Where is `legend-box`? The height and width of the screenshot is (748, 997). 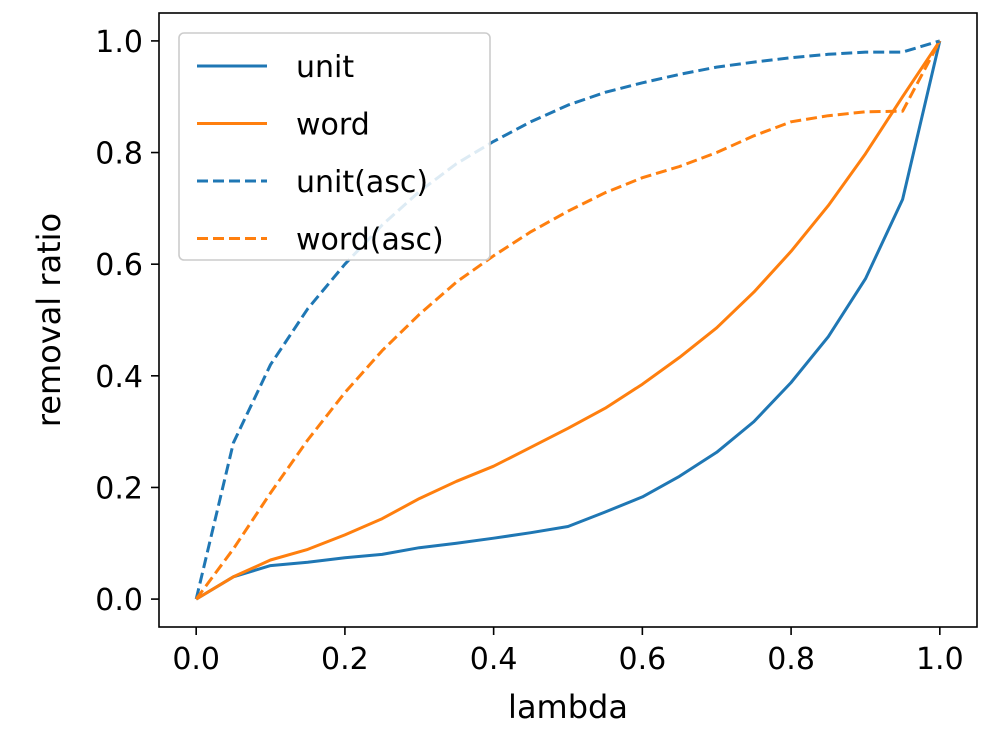
legend-box is located at coordinates (334, 146).